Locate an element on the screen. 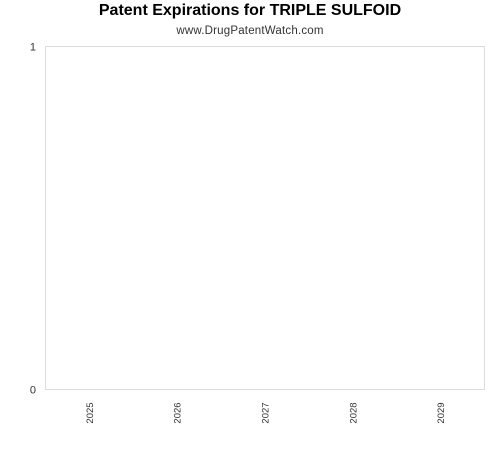  x-tick-label: 2027 is located at coordinates (266, 412).